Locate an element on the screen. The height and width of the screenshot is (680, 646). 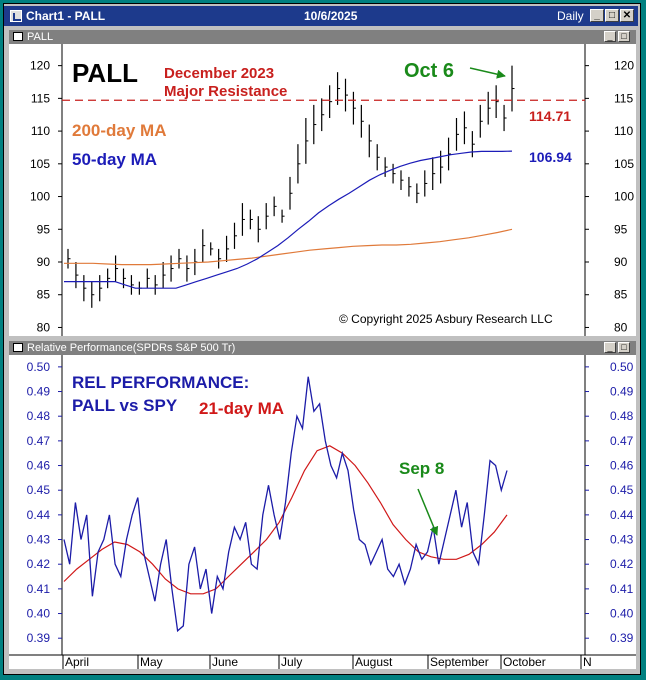
rel-tick-label-right: 0.47 is located at coordinates (622, 441).